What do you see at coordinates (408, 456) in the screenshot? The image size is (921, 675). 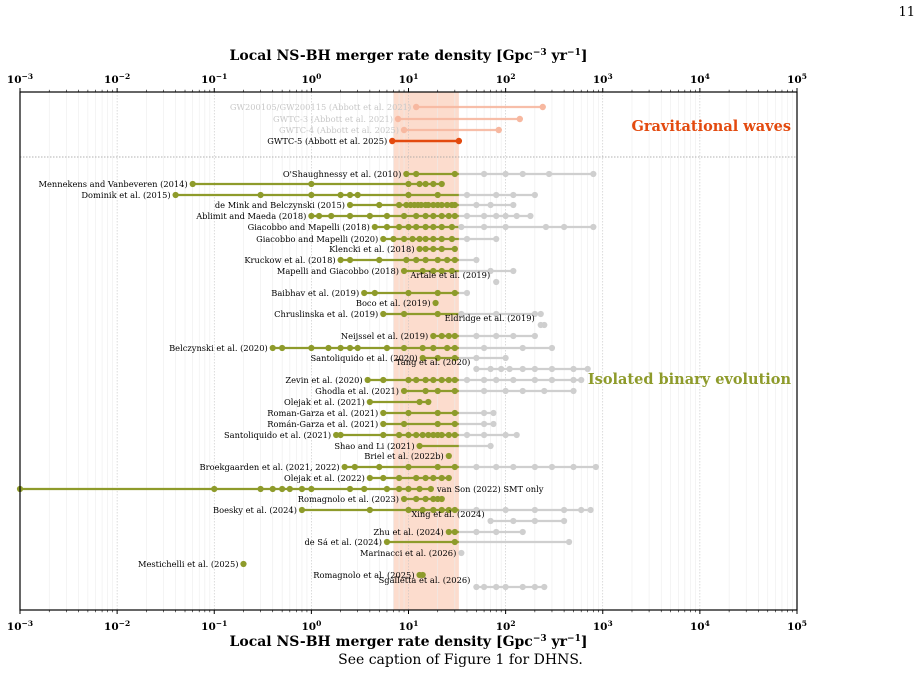 I see `isolated-row: Briel et al. (2022b)` at bounding box center [408, 456].